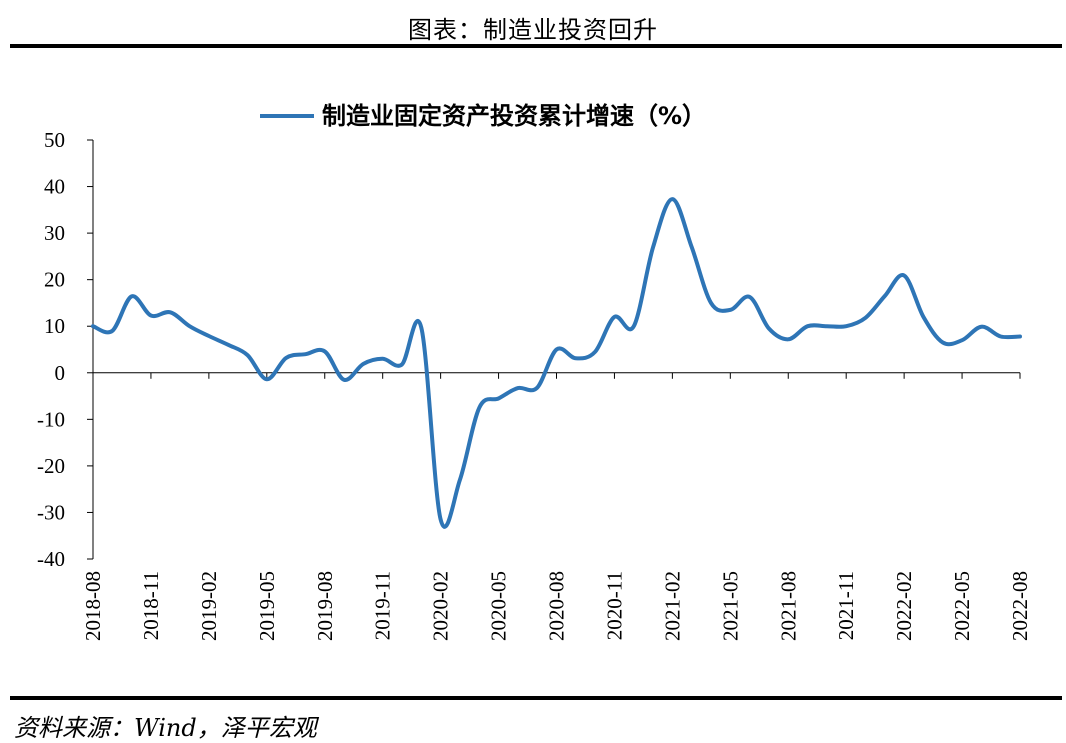  Describe the element at coordinates (93, 606) in the screenshot. I see `x-tick-label: 2018-08` at that location.